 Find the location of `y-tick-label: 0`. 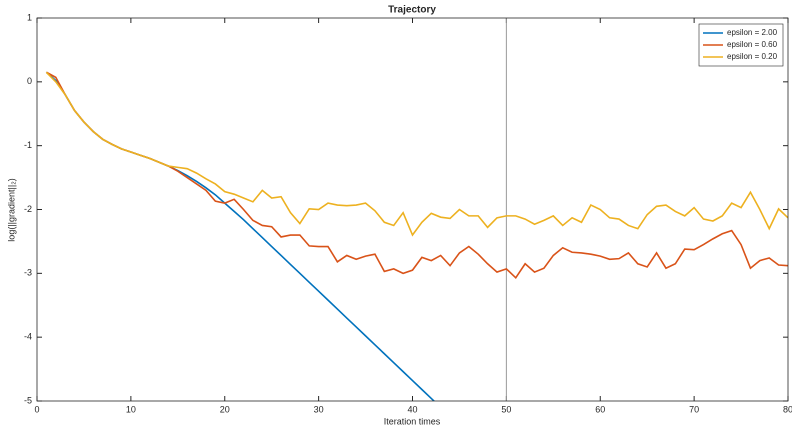

y-tick-label: 0 is located at coordinates (29, 81).